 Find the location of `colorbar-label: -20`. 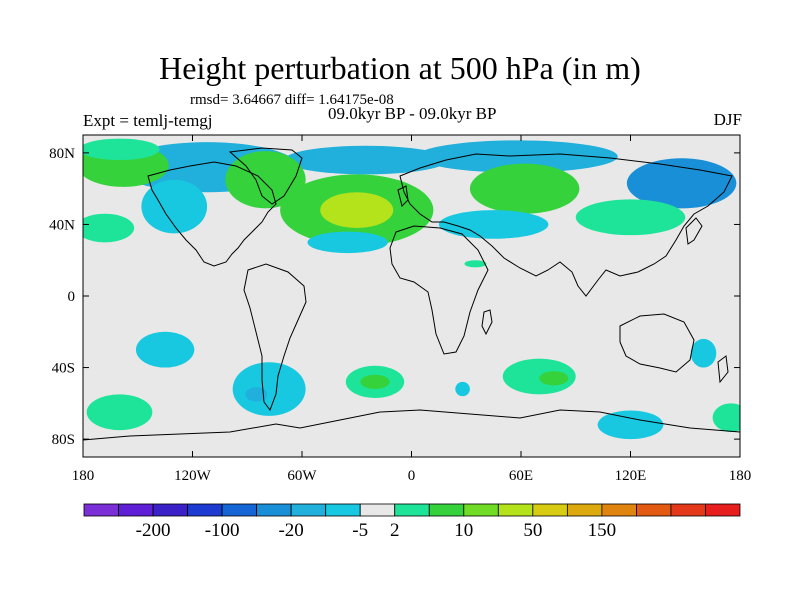

colorbar-label: -20 is located at coordinates (290, 530).